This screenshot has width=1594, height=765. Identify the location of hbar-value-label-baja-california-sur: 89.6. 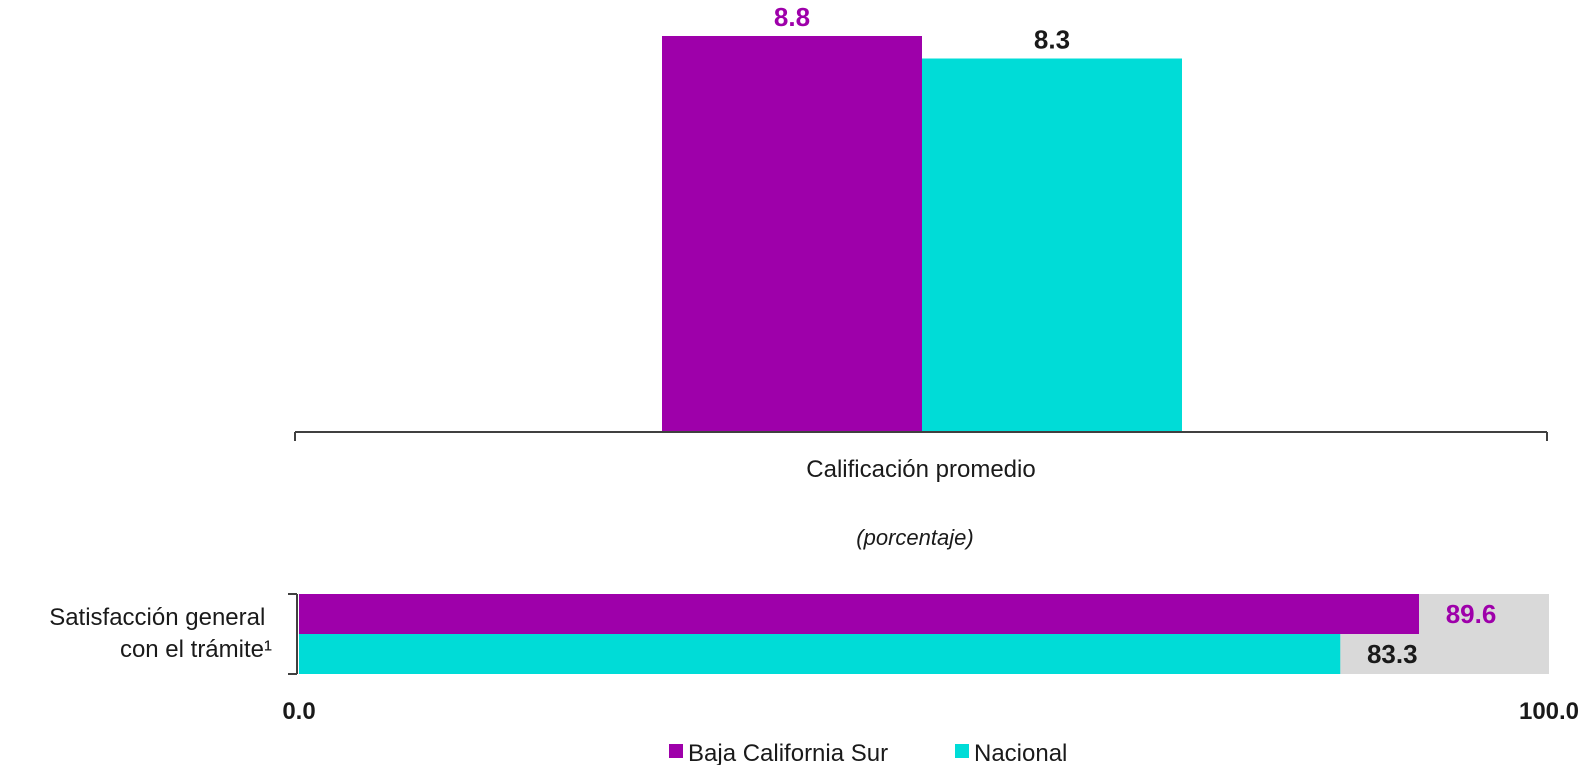
(1471, 614).